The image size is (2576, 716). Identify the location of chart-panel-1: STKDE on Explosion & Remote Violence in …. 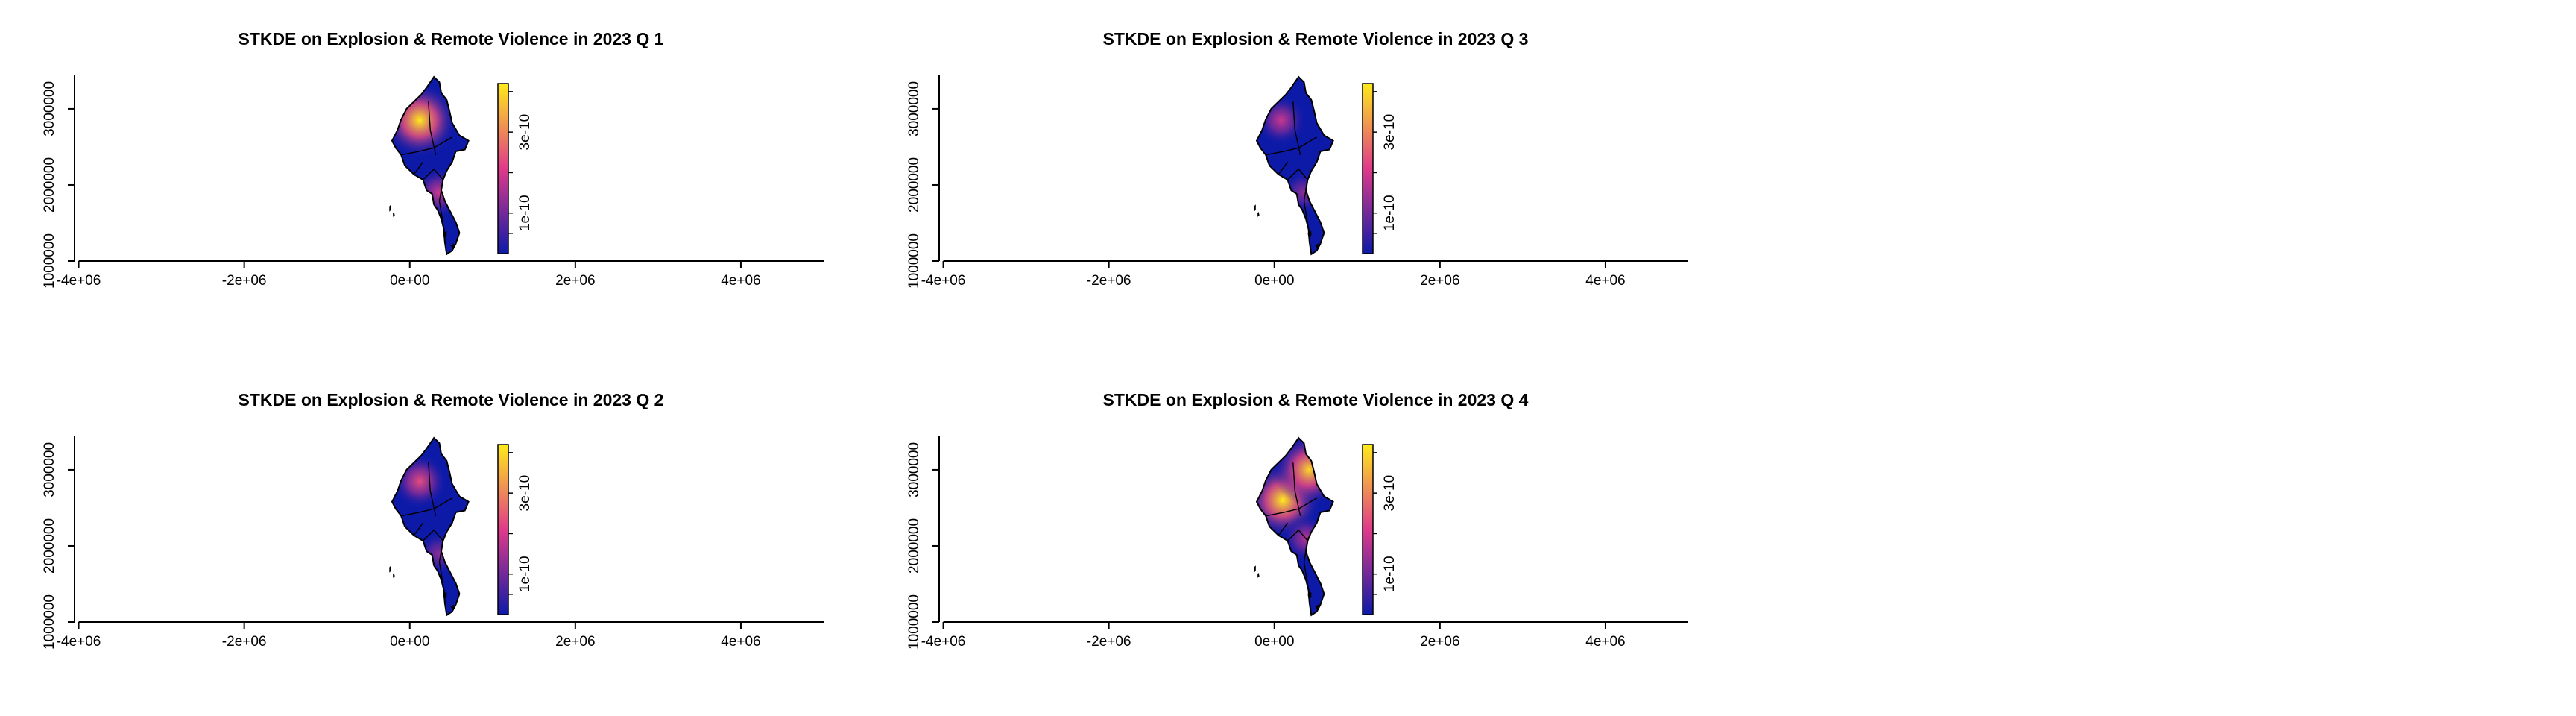
(433, 159).